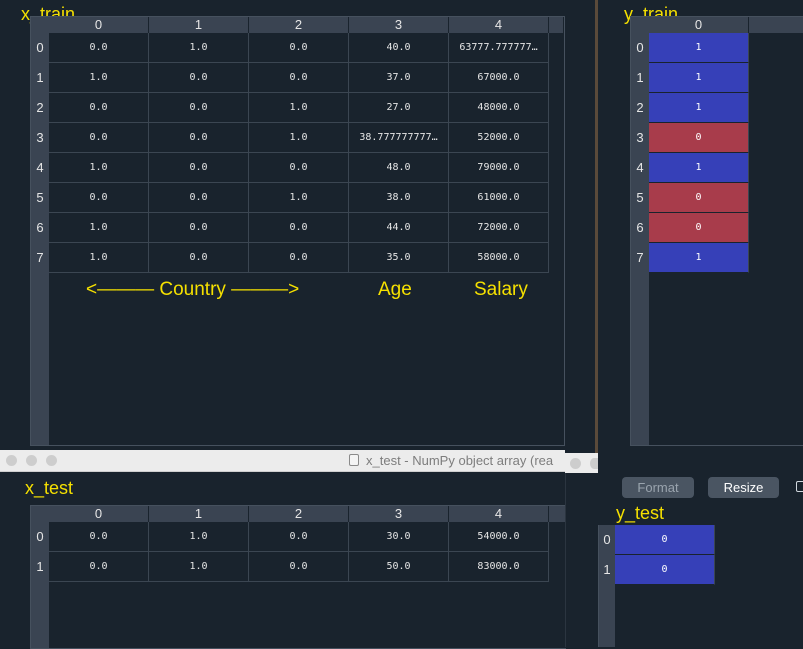 The image size is (803, 649). What do you see at coordinates (499, 138) in the screenshot?
I see `table-cell: 52000.0` at bounding box center [499, 138].